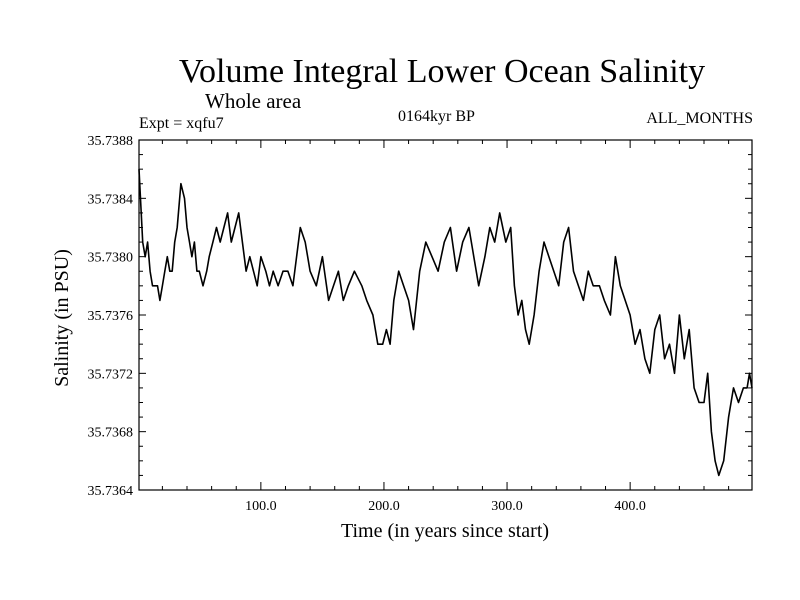 Image resolution: width=800 pixels, height=600 pixels. Describe the element at coordinates (111, 316) in the screenshot. I see `y-tick-label: 35.7376` at that location.